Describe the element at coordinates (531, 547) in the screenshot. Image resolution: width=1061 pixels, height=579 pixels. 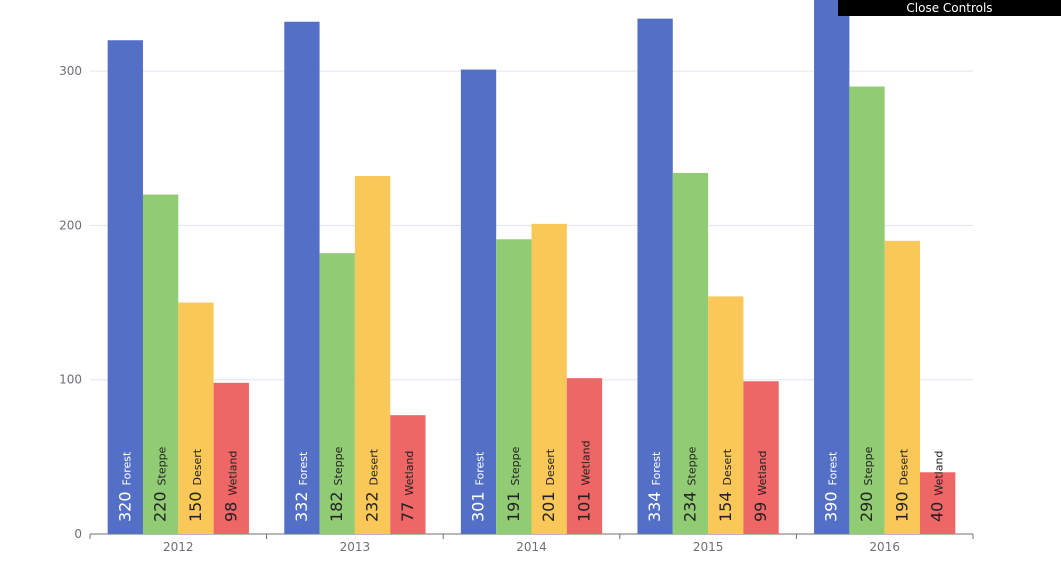
I see `x-tick-label: 2014` at that location.